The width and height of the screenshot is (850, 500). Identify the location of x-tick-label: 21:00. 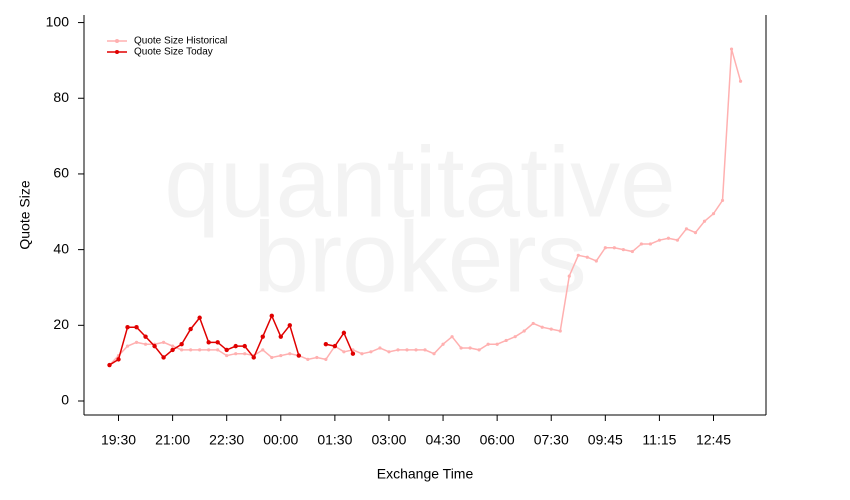
(172, 440).